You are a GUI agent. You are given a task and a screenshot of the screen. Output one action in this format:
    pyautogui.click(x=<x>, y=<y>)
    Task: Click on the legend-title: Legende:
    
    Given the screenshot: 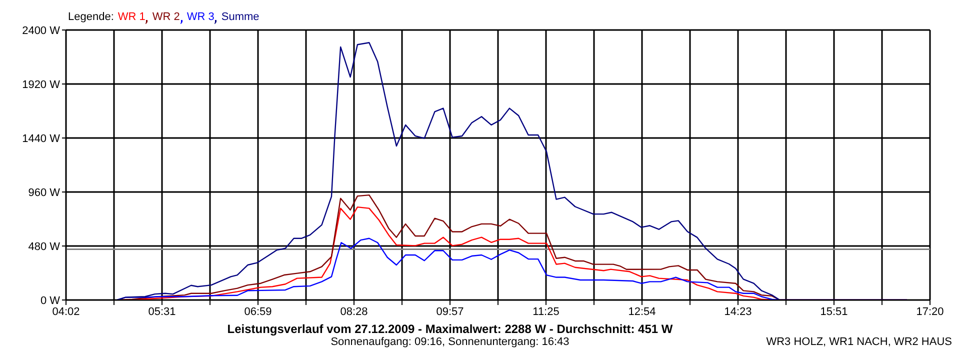 What is the action you would take?
    pyautogui.click(x=91, y=17)
    